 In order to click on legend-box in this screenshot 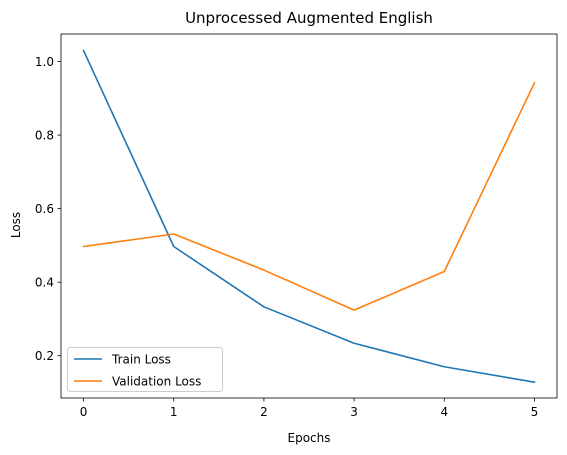, I will do `click(145, 369)`.